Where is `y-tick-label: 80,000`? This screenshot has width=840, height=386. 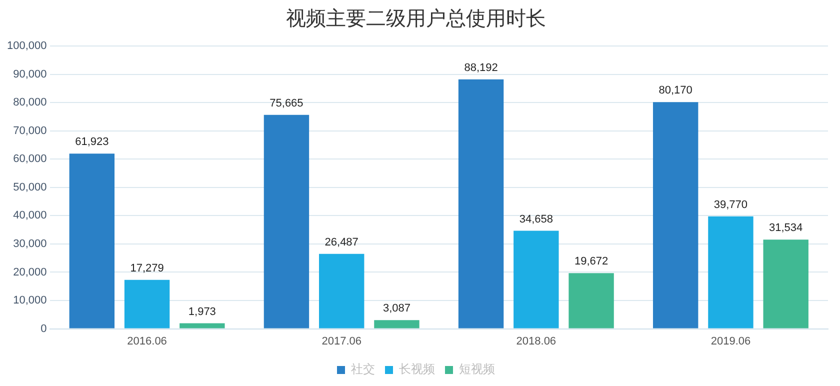
y-tick-label: 80,000 is located at coordinates (30, 102).